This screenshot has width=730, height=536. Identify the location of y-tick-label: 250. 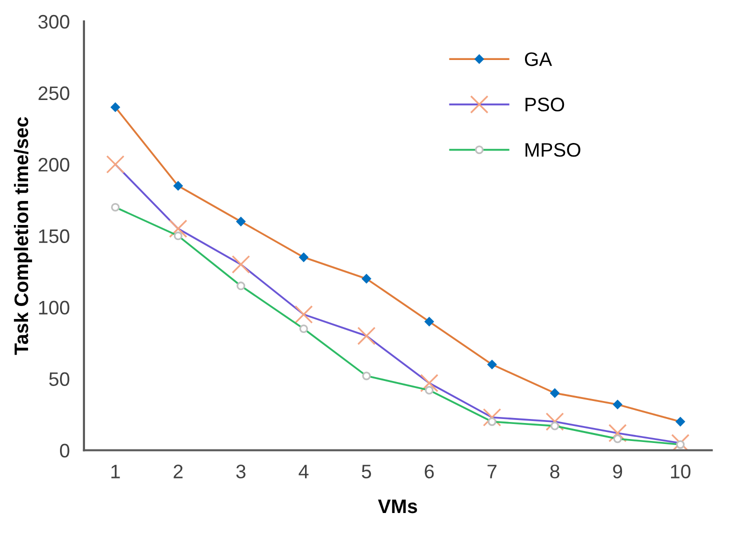
(54, 93).